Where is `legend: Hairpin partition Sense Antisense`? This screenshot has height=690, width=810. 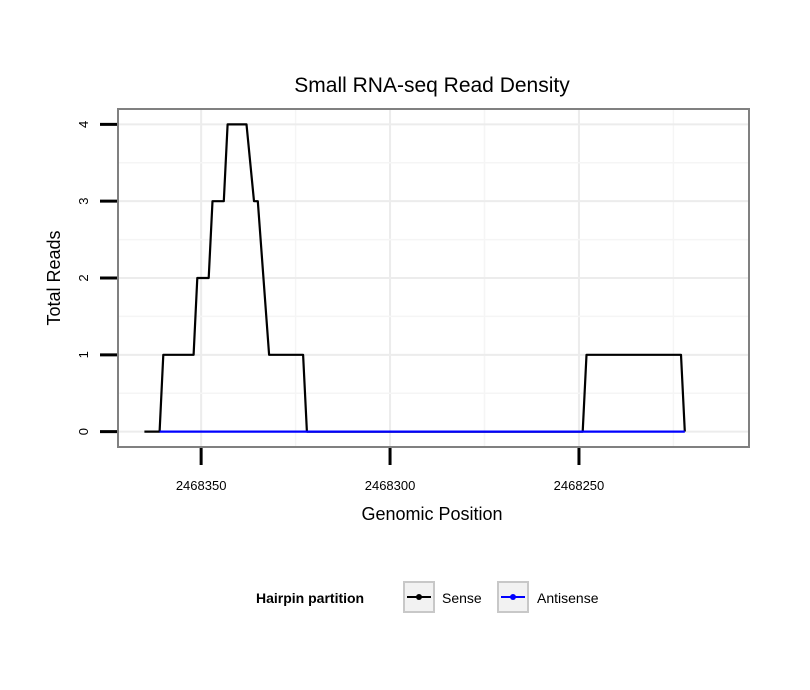
legend: Hairpin partition Sense Antisense is located at coordinates (427, 597).